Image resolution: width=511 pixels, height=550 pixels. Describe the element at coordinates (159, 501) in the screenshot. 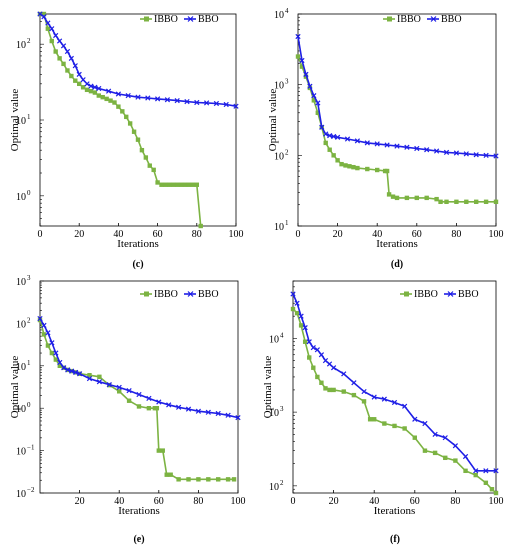

I see `x-tick-label: 60` at that location.